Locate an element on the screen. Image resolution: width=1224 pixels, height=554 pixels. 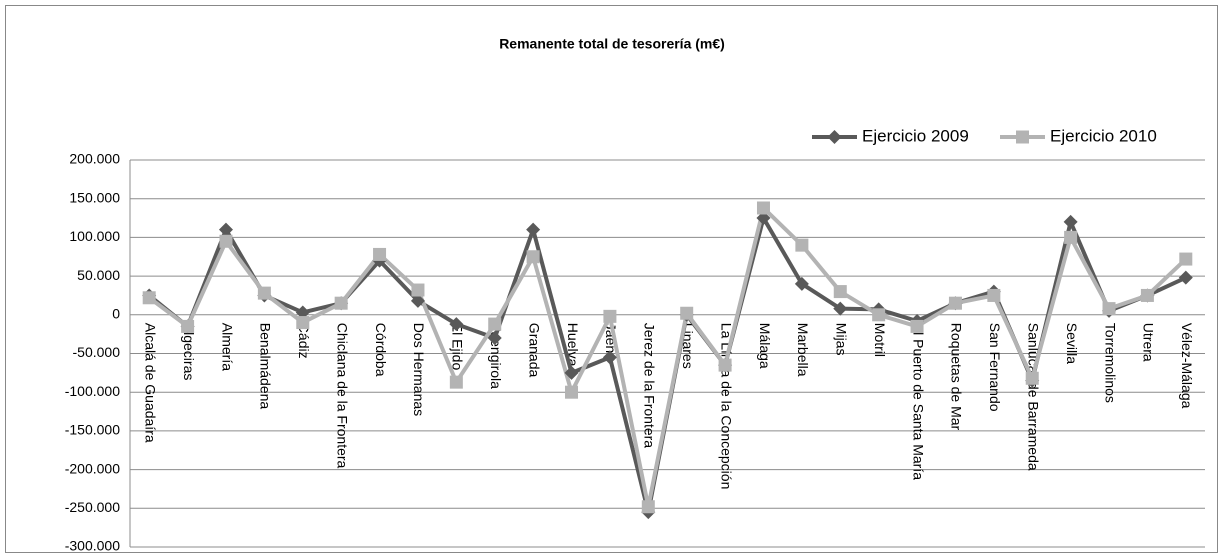
y-tick-label: 200.000 is located at coordinates (94, 159).